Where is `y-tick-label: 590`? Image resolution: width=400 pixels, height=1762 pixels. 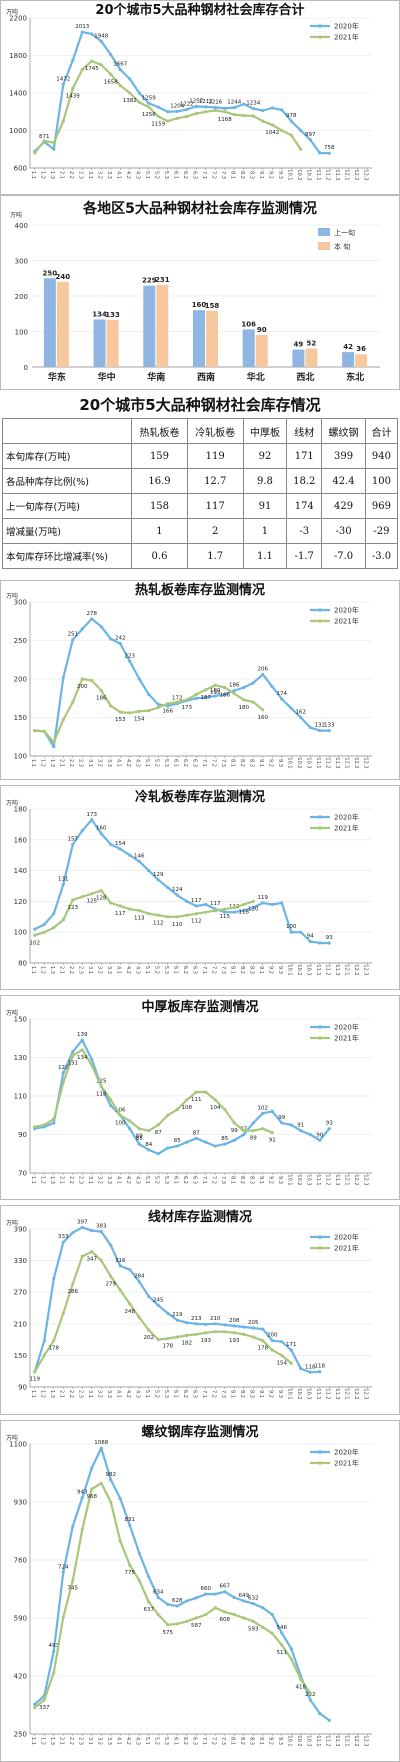 y-tick-label: 590 is located at coordinates (20, 1619).